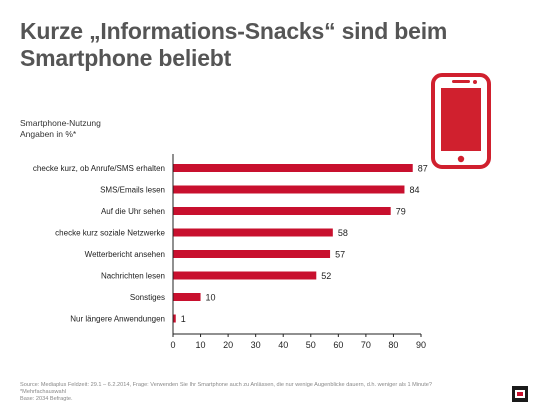 The image size is (540, 415). Describe the element at coordinates (48, 134) in the screenshot. I see `subtitle-line-2: Angaben in %*` at that location.